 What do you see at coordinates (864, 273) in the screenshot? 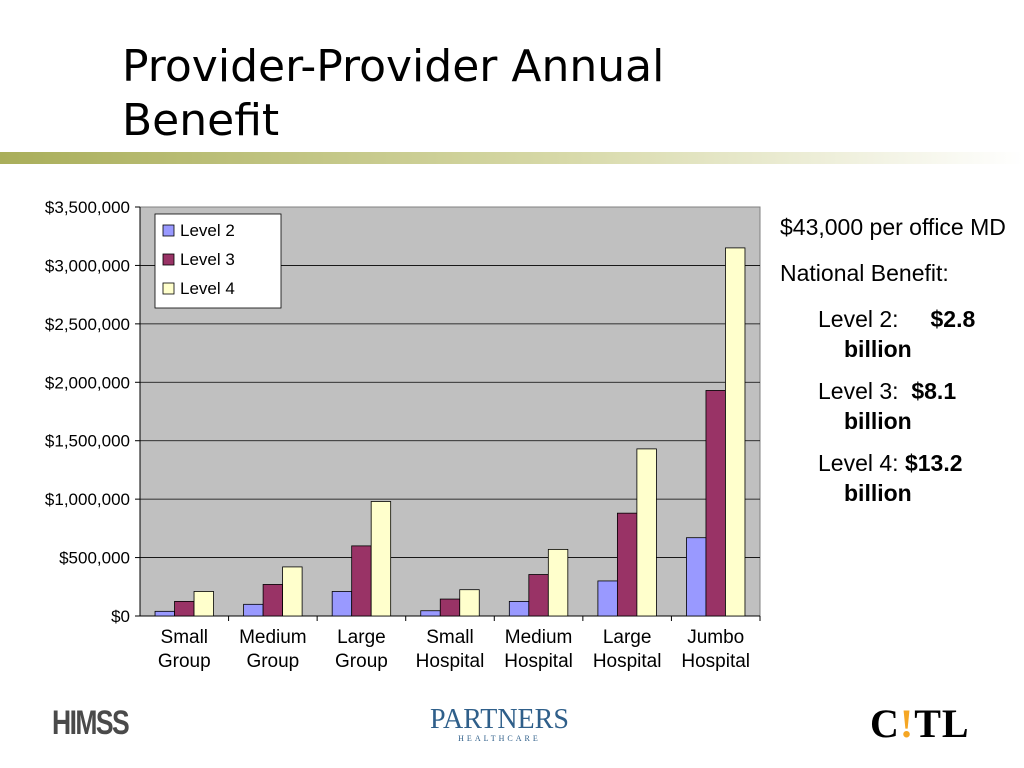
I see `national-benefit-label: National Benefit:` at bounding box center [864, 273].